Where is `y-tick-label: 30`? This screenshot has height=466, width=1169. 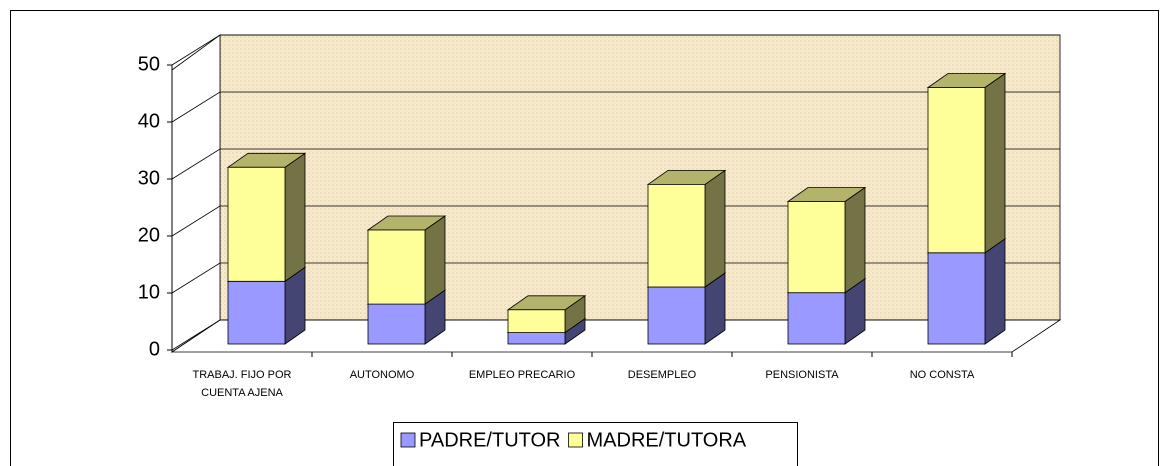
y-tick-label: 30 is located at coordinates (149, 178).